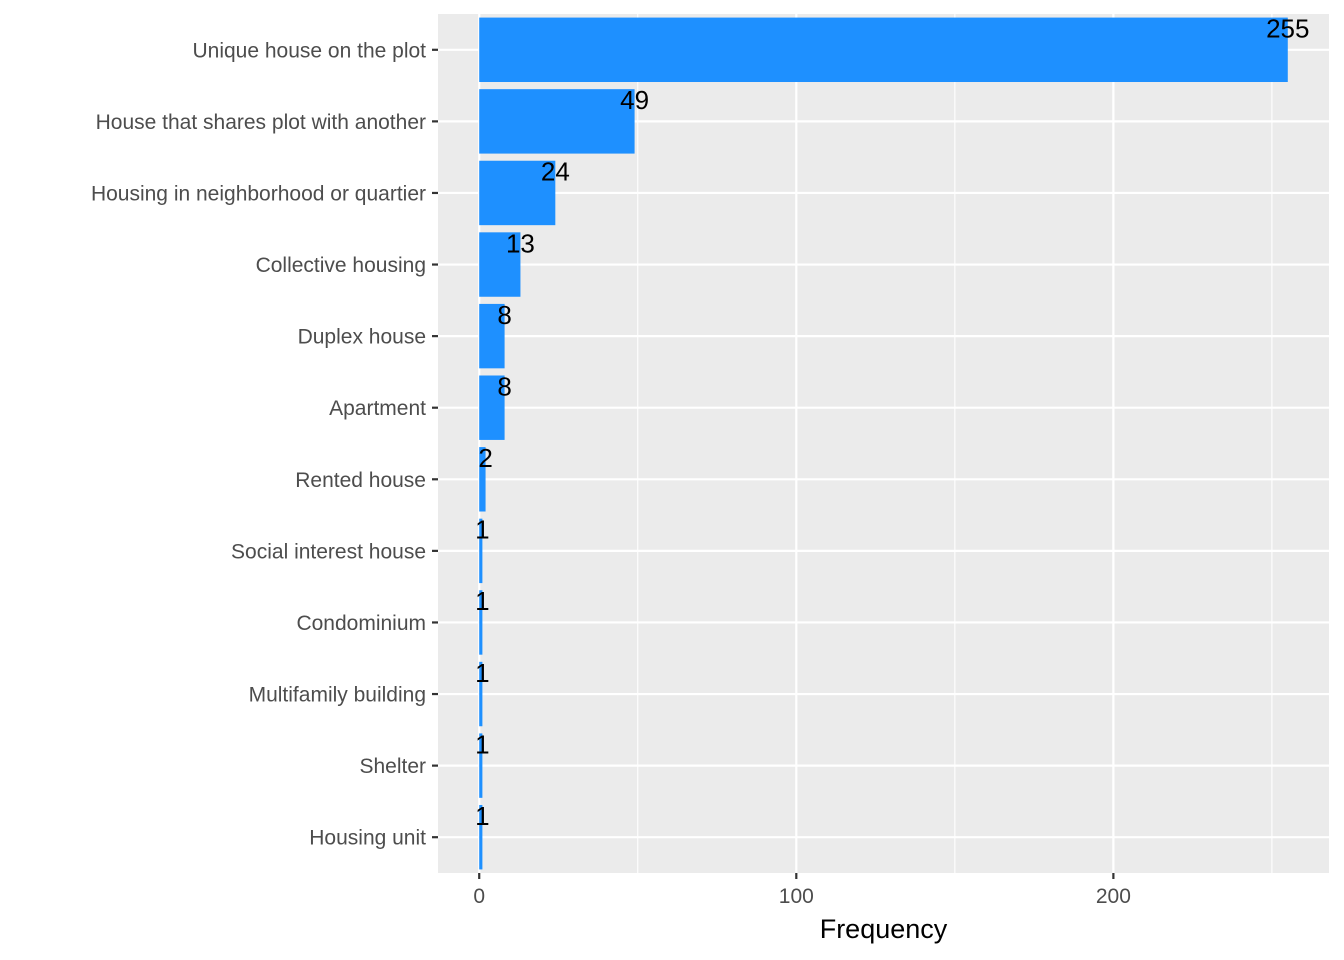 The height and width of the screenshot is (960, 1344). Describe the element at coordinates (360, 480) in the screenshot. I see `category-label: Rented house` at that location.